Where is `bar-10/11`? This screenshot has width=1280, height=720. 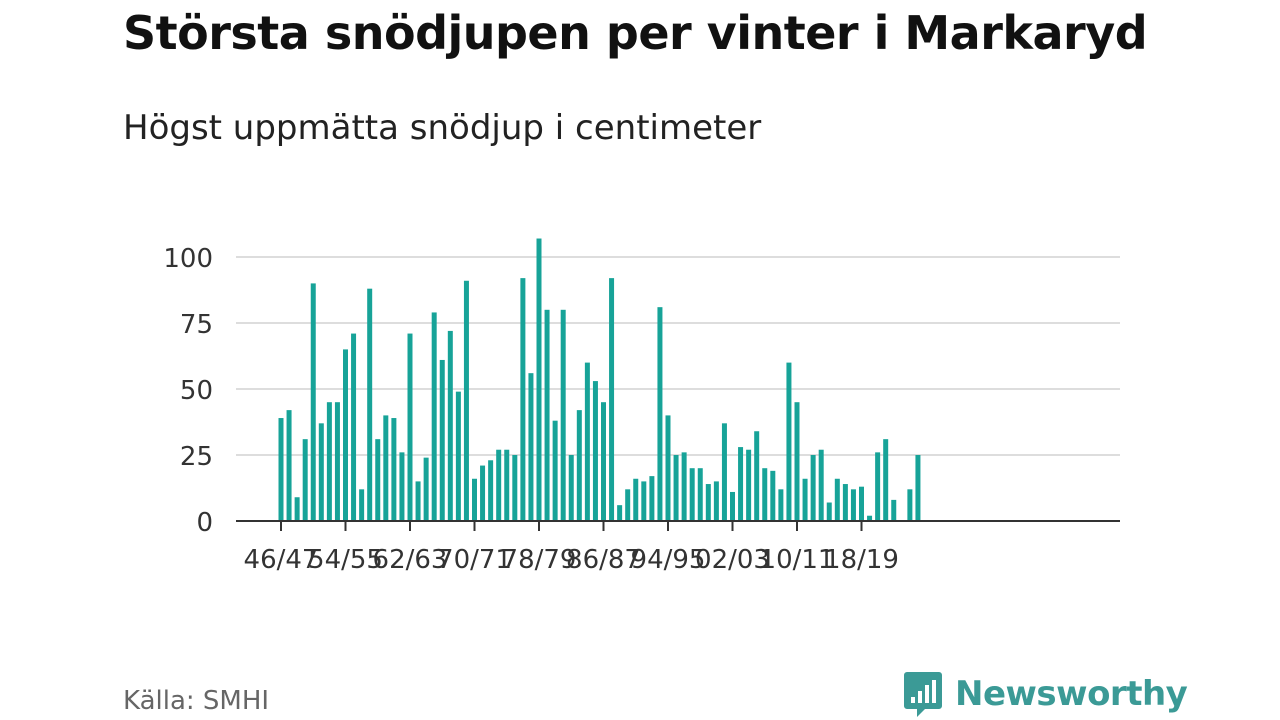
bar-10/11 is located at coordinates (797, 461).